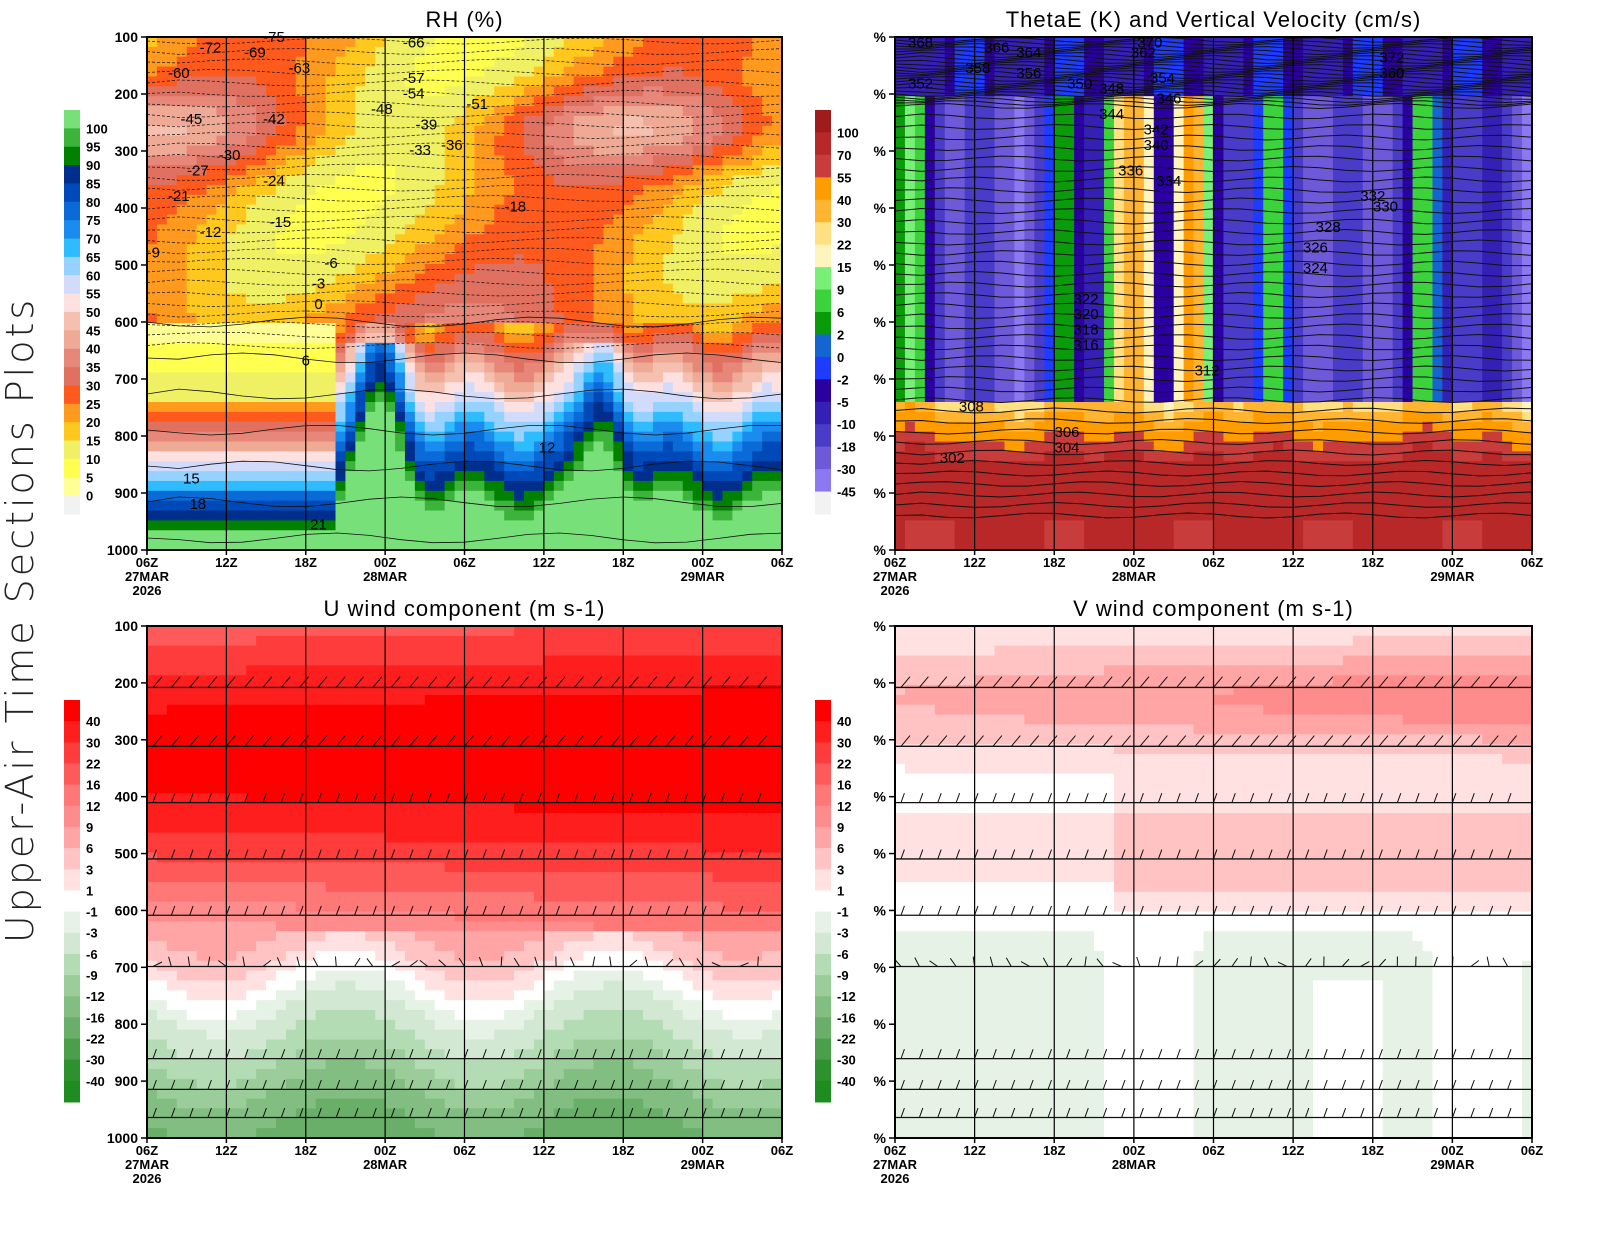 The width and height of the screenshot is (1600, 1236). What do you see at coordinates (93, 367) in the screenshot?
I see `colorbar-label: 35` at bounding box center [93, 367].